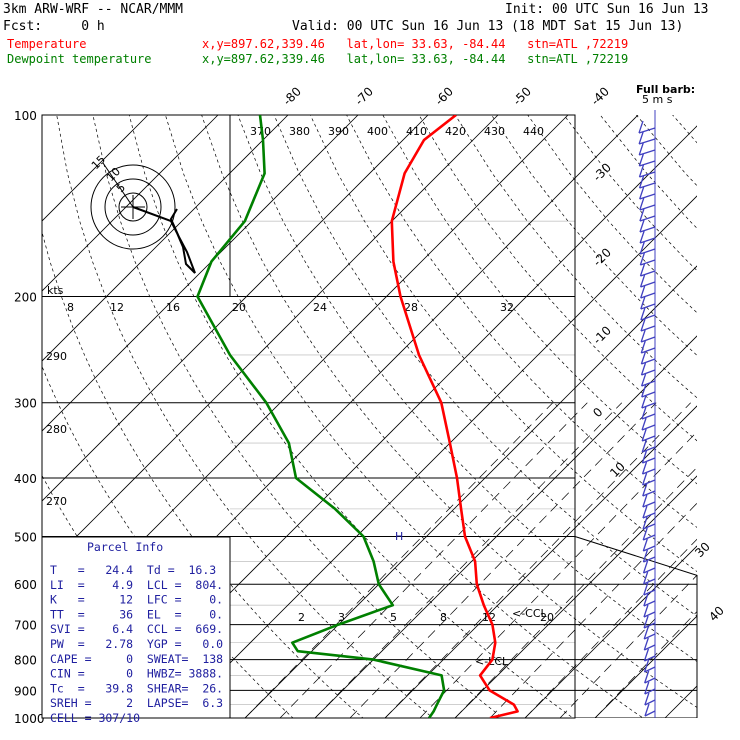 The width and height of the screenshot is (740, 740). What do you see at coordinates (79, 59) in the screenshot?
I see `dewpoint-legend-label: Dewpoint temperature` at bounding box center [79, 59].